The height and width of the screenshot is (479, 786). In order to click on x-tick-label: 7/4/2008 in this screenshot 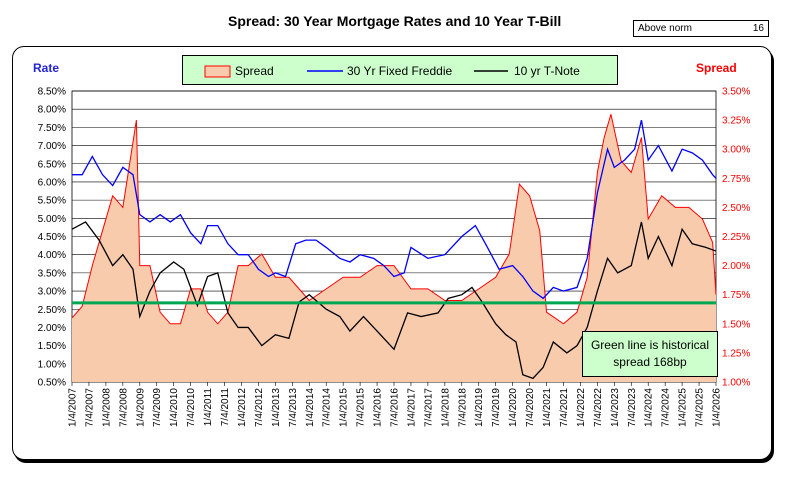, I will do `click(123, 407)`.